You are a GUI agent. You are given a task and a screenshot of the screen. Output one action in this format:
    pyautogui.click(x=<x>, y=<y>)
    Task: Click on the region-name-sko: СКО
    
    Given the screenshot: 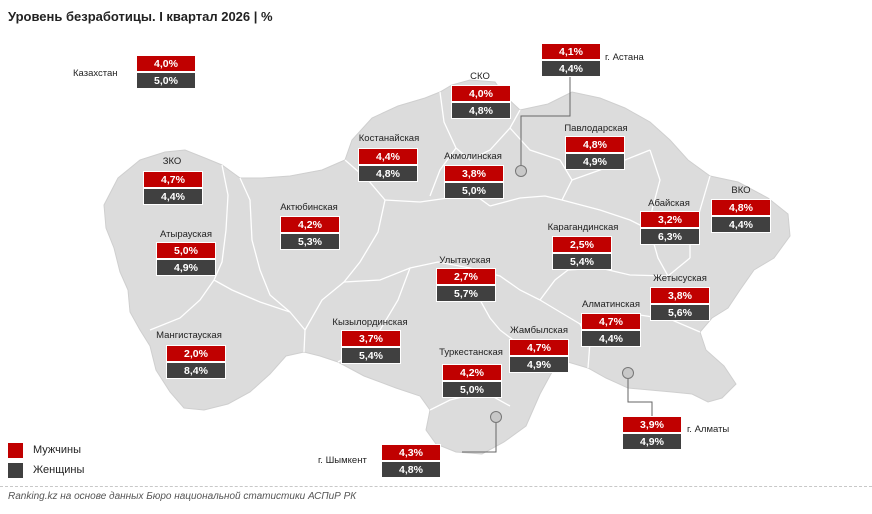 What is the action you would take?
    pyautogui.click(x=480, y=76)
    